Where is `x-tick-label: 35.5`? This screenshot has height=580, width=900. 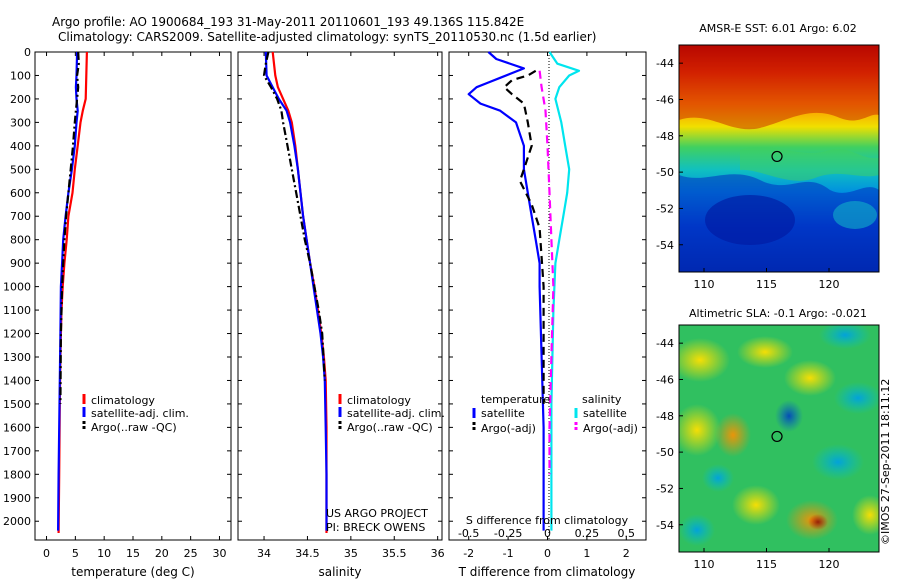 x-tick-label: 35.5 is located at coordinates (394, 553).